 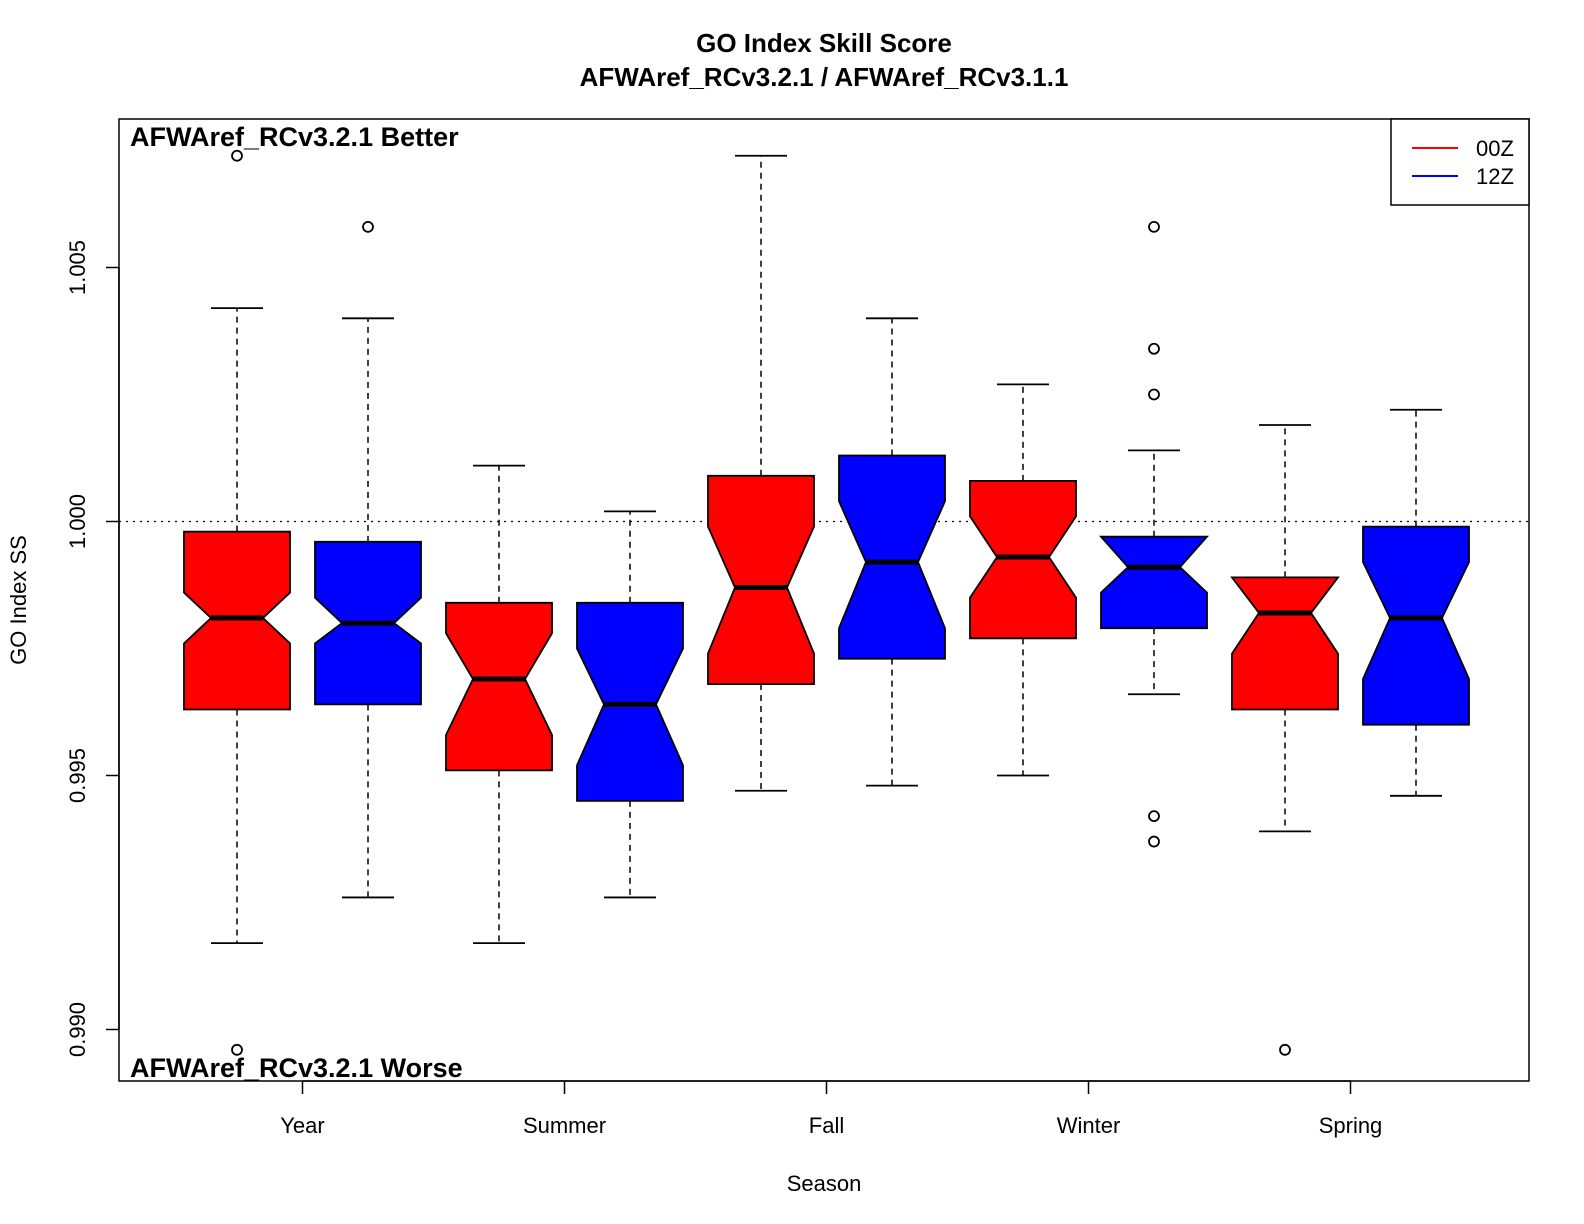 What do you see at coordinates (77, 521) in the screenshot?
I see `y-tick-label-2: 1.000` at bounding box center [77, 521].